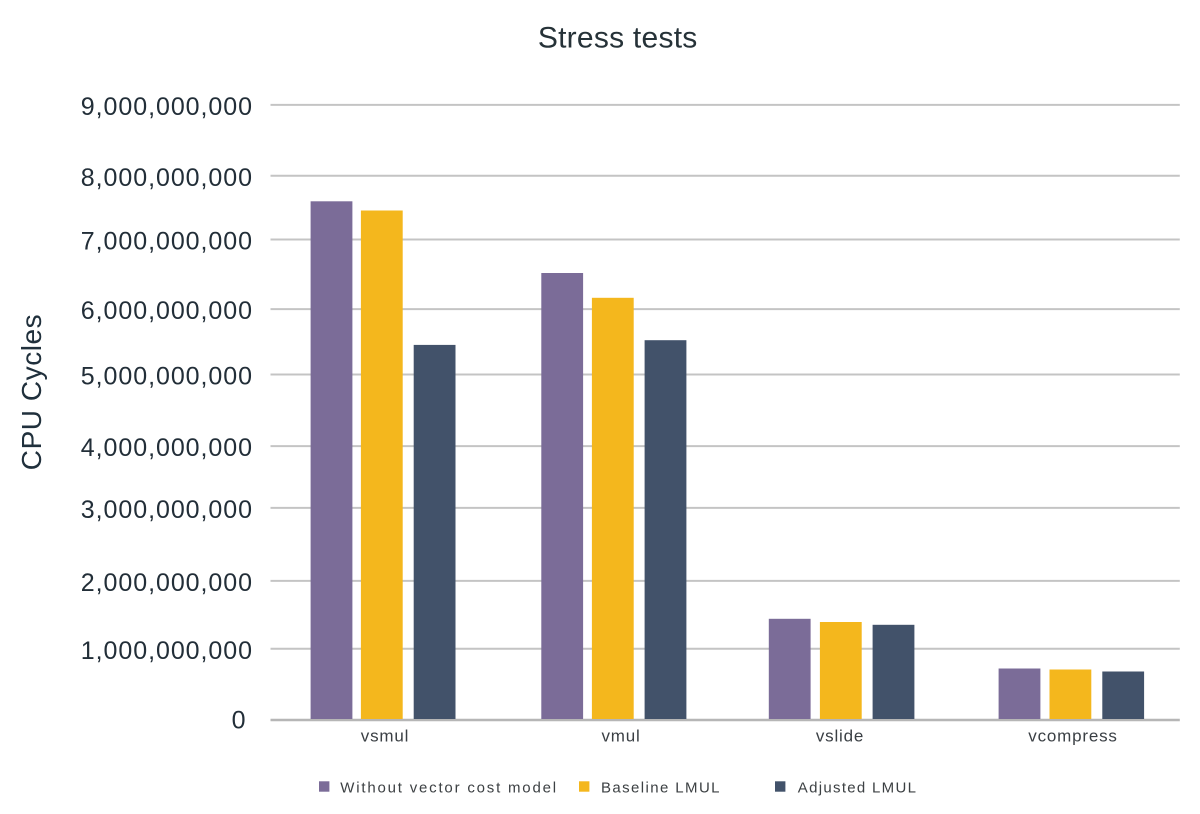 The height and width of the screenshot is (814, 1200). Describe the element at coordinates (167, 377) in the screenshot. I see `svg-text: 5,000,000,000` at that location.